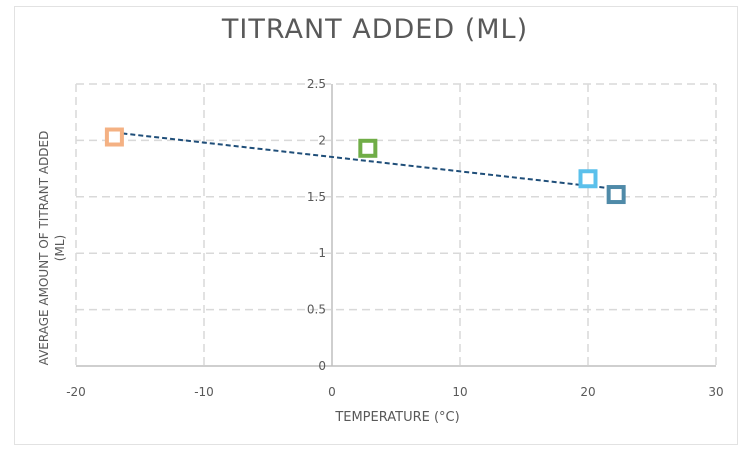 The width and height of the screenshot is (750, 455). I want to click on trendline, so click(365, 160).